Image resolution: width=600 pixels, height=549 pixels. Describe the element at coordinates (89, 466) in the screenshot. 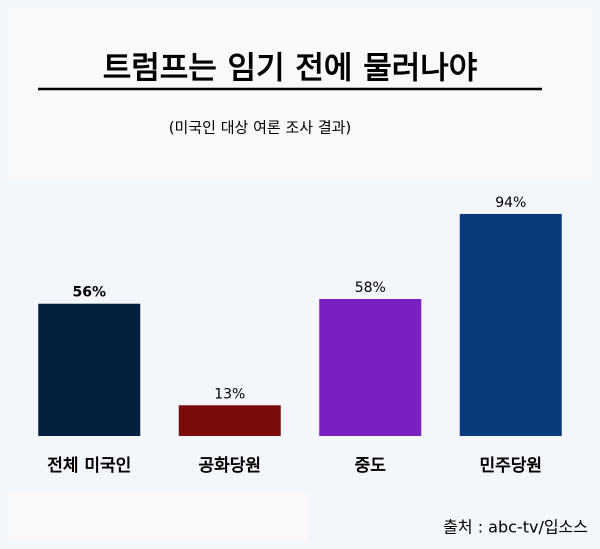

I see `x-tick-label: 전체 미국인` at that location.